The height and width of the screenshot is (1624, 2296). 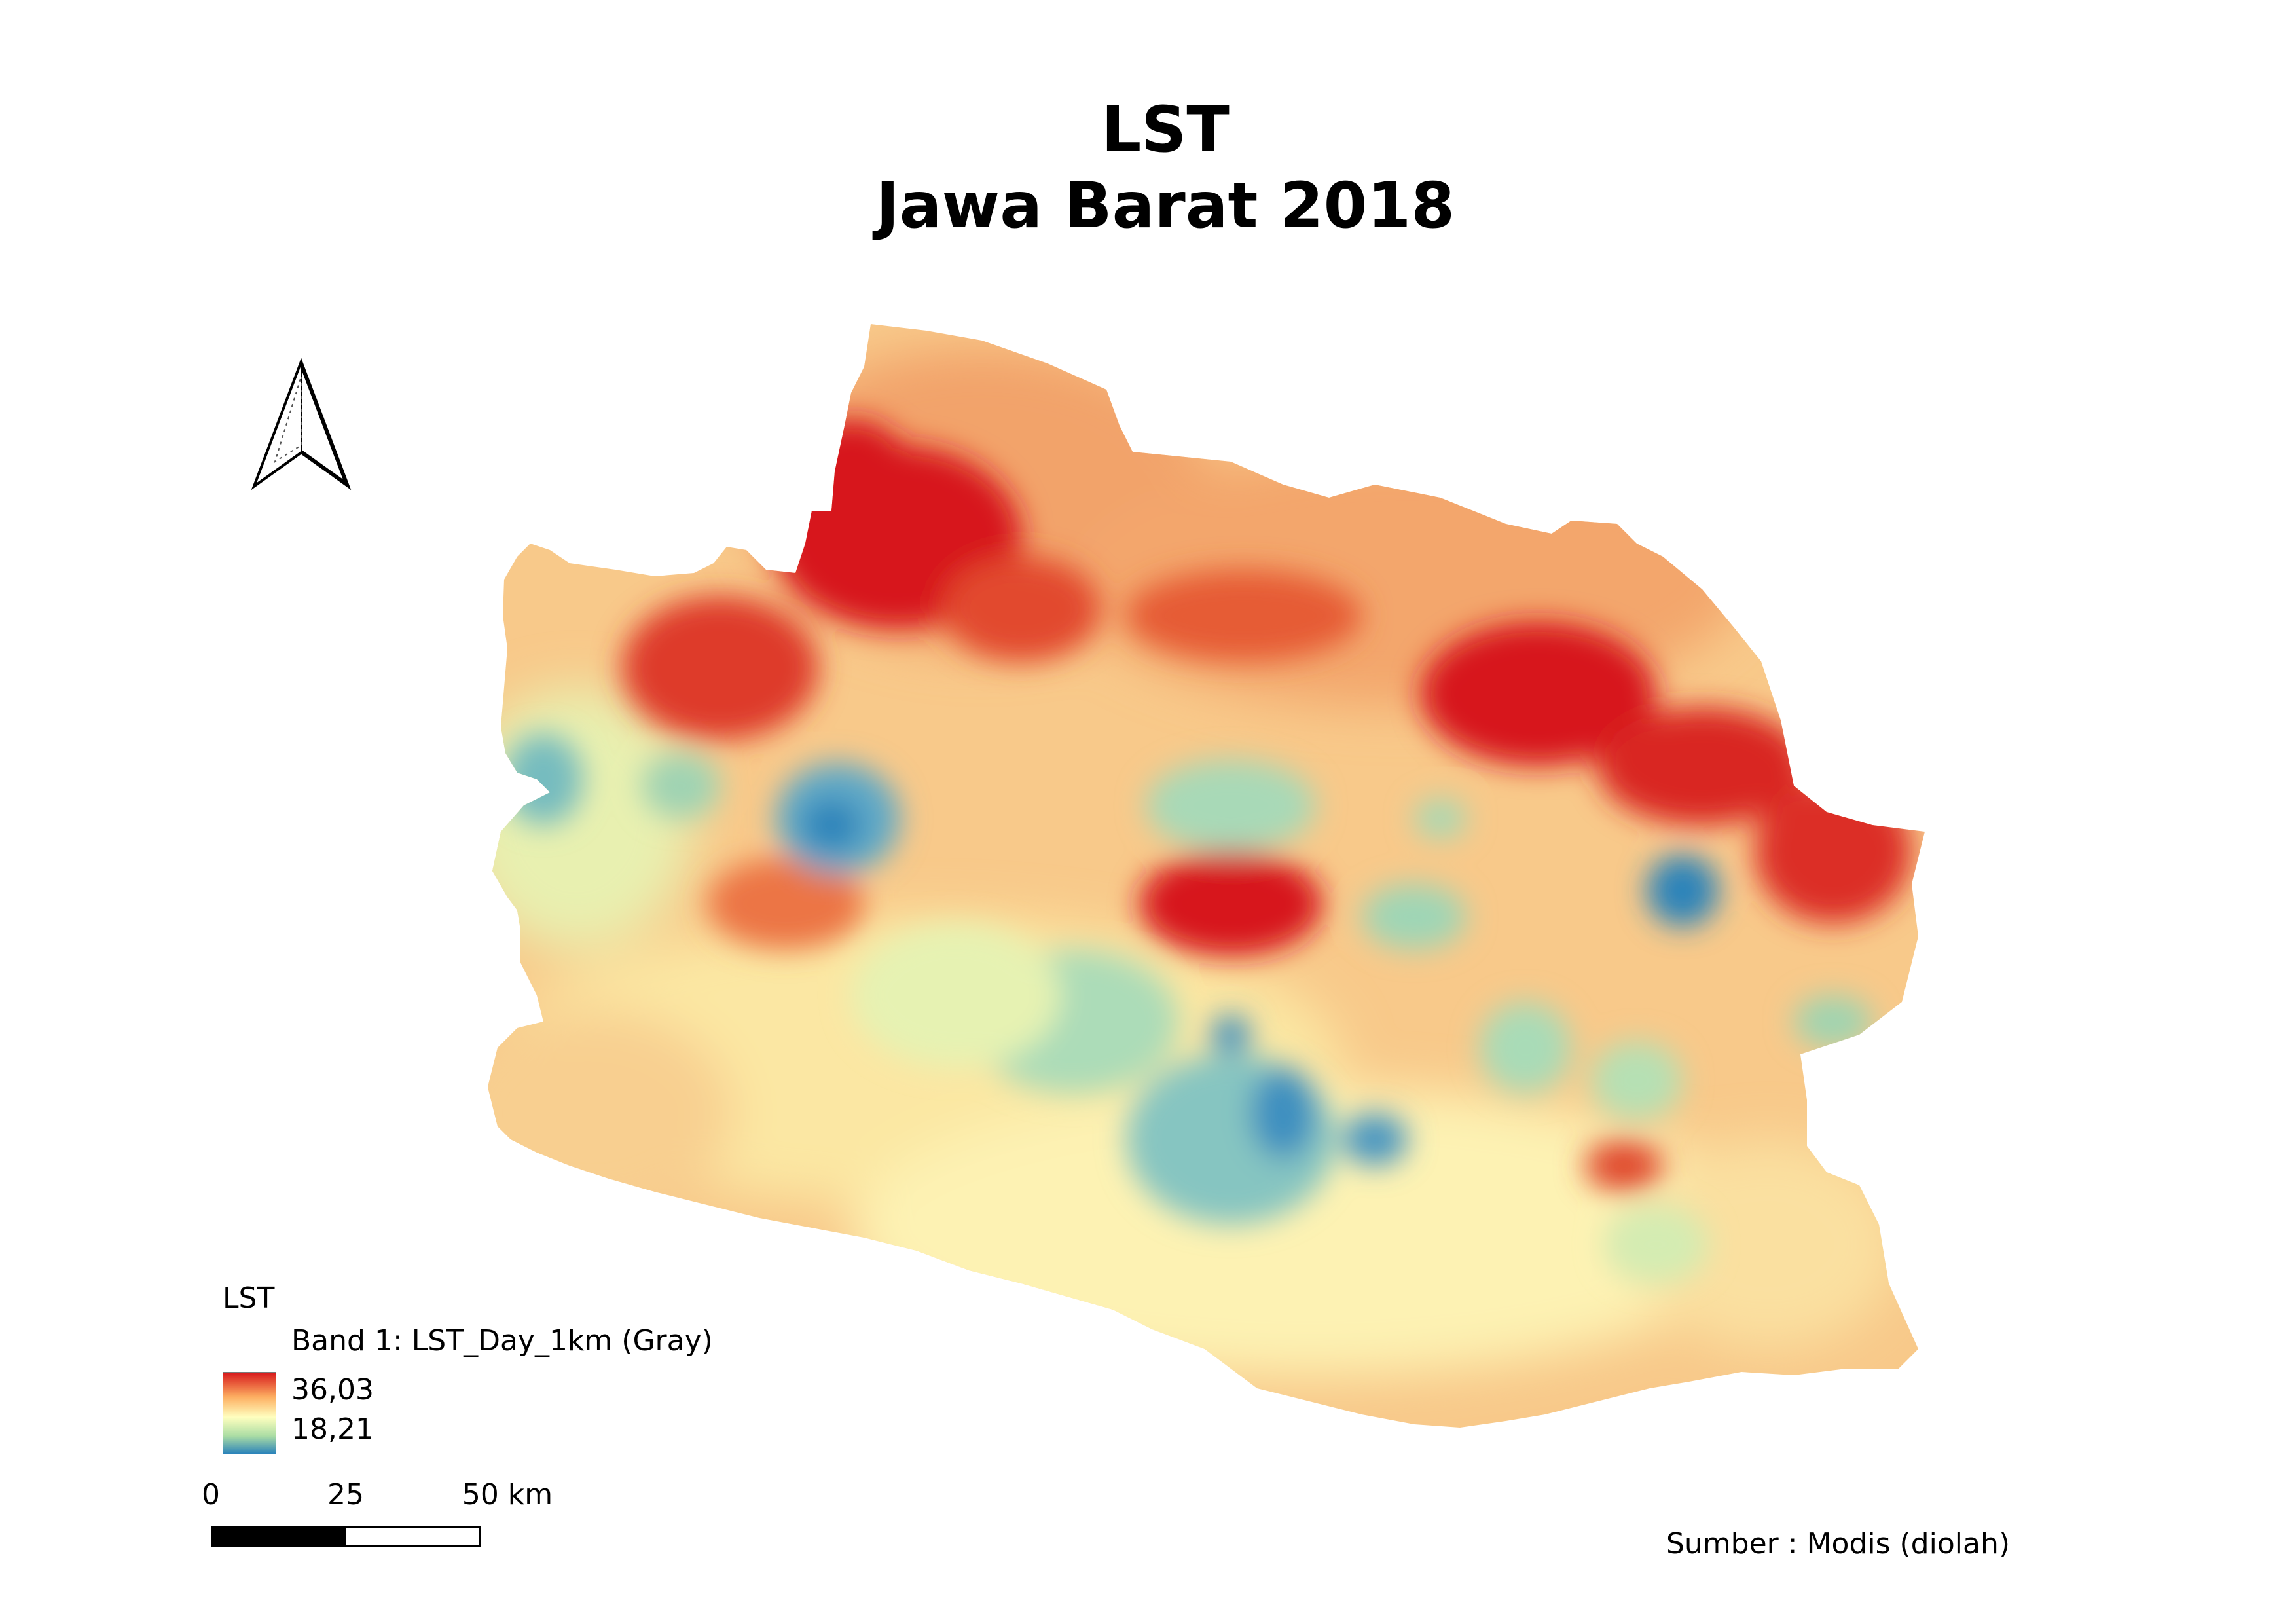 I want to click on legend-max-value: 36,03, so click(x=332, y=1390).